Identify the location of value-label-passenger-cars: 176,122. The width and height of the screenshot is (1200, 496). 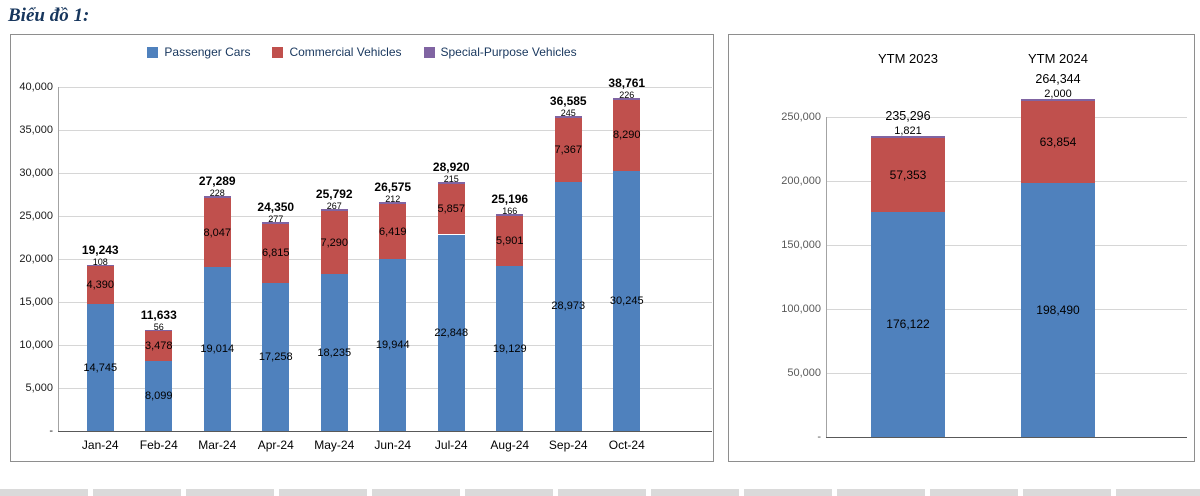
(908, 324).